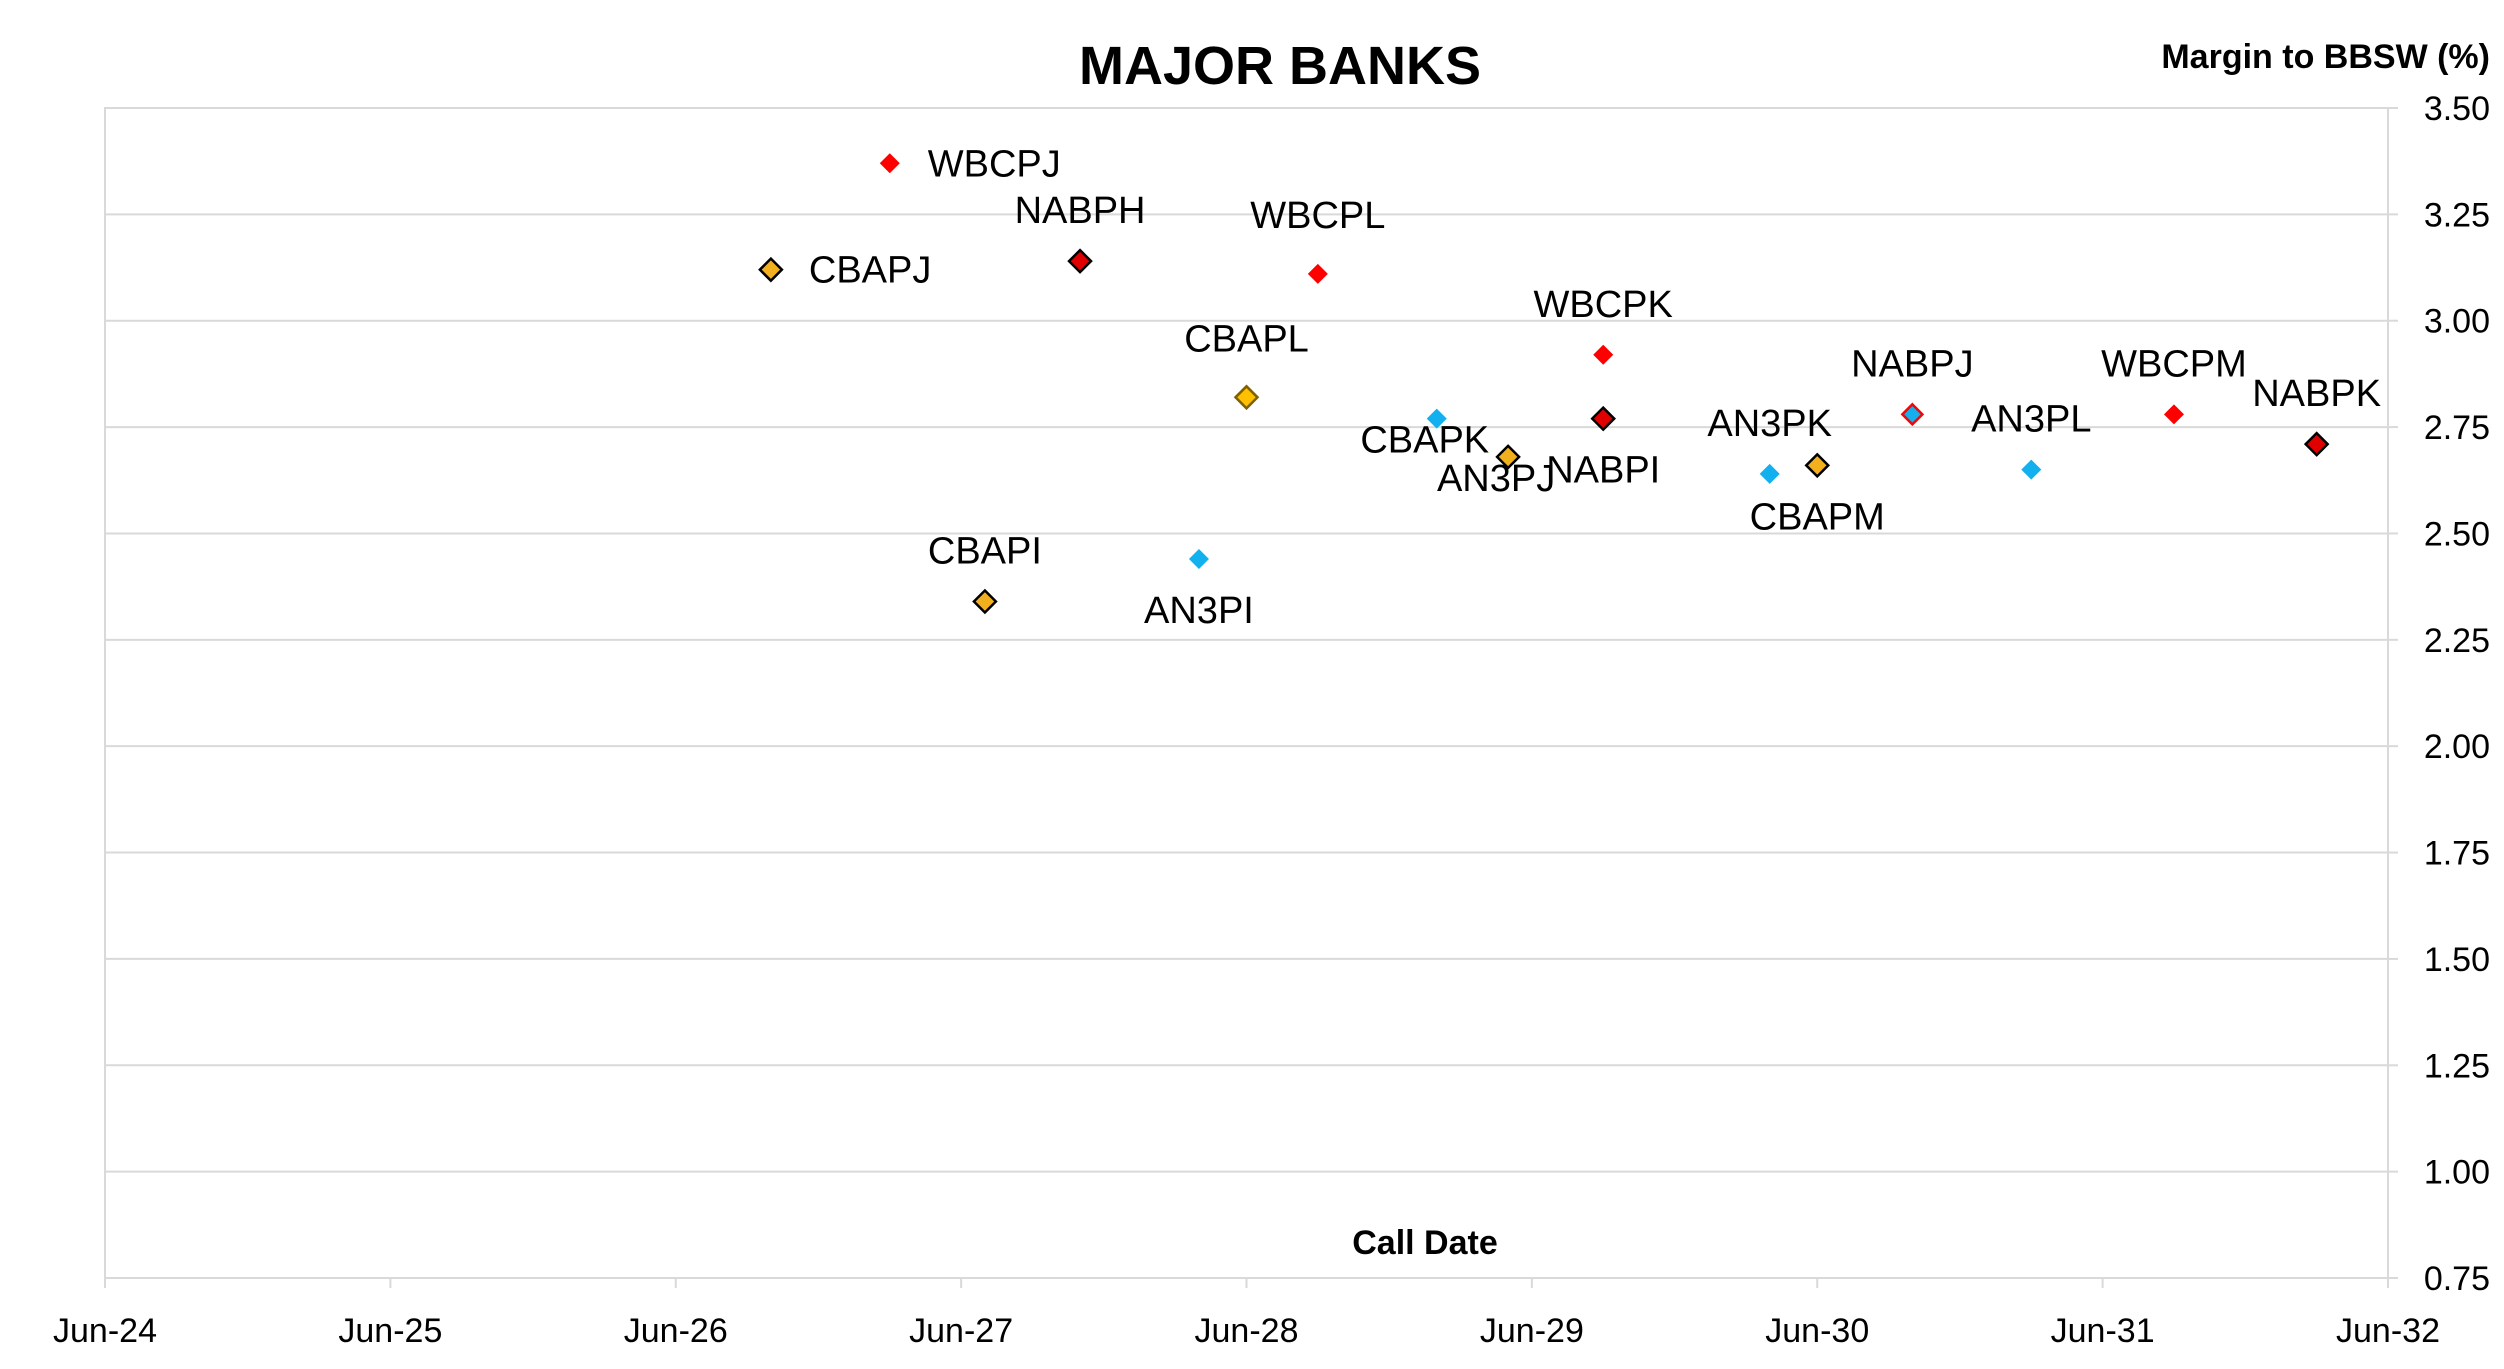  I want to click on data-point-cbapk, so click(1436, 418).